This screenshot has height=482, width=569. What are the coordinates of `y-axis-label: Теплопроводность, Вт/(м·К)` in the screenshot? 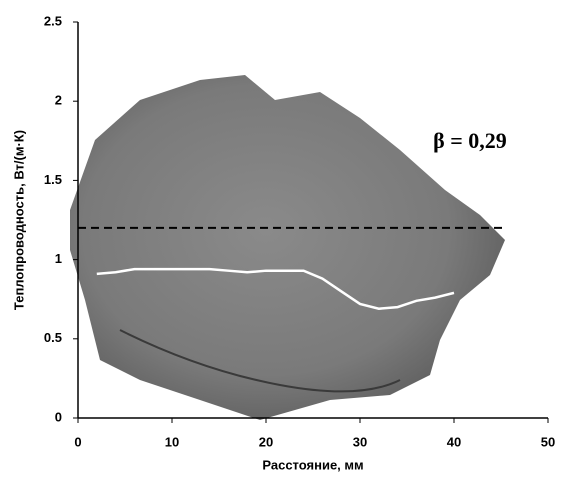 It's located at (18, 220).